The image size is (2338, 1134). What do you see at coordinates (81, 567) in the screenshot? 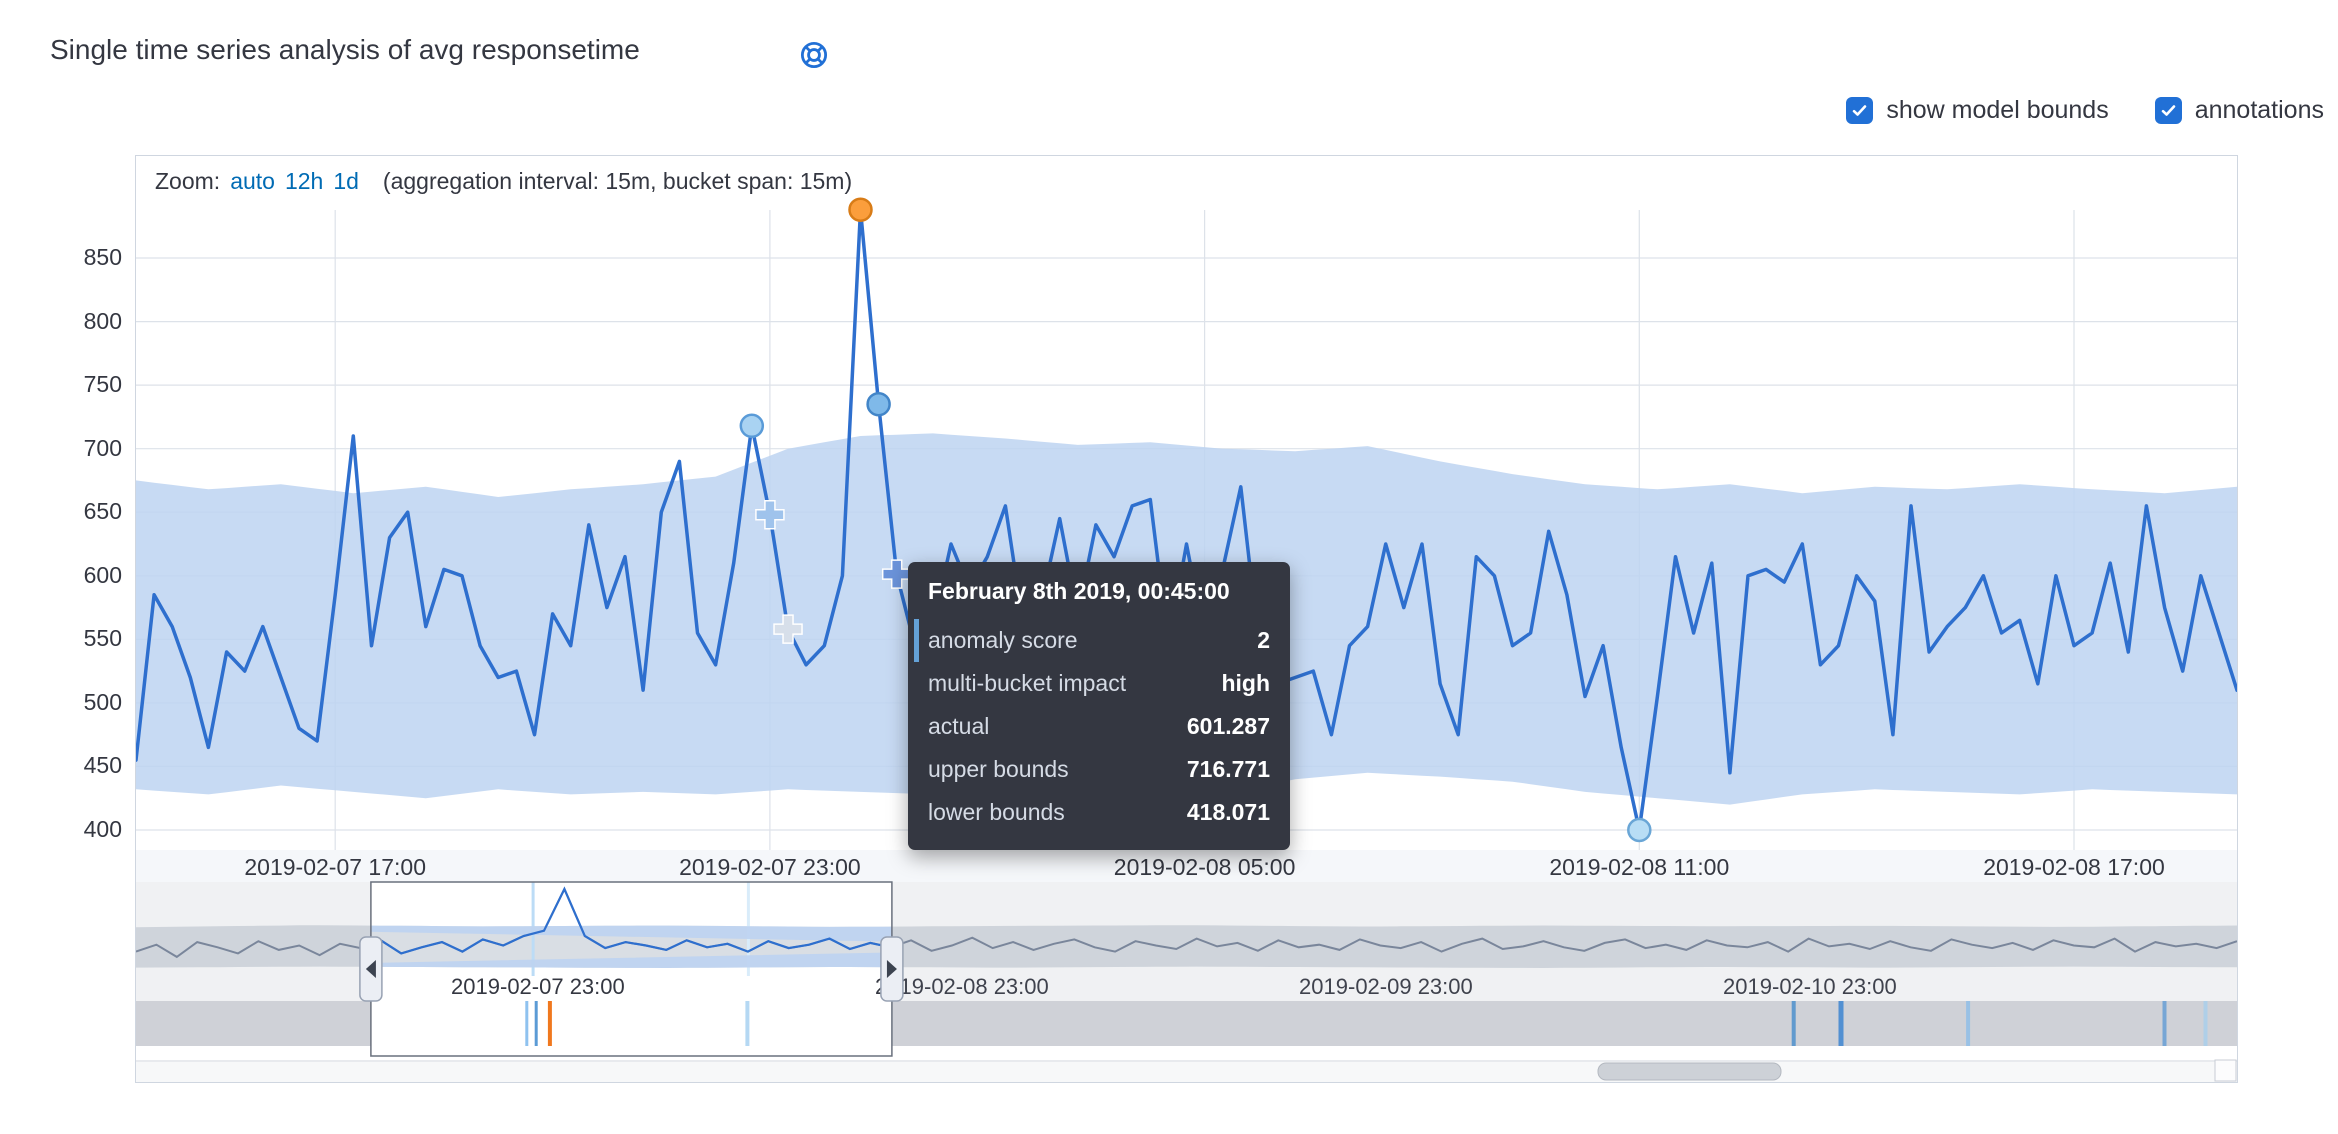
I see `y-axis-labels: 850 800 750 700 650 600 550 500 450 400` at bounding box center [81, 567].